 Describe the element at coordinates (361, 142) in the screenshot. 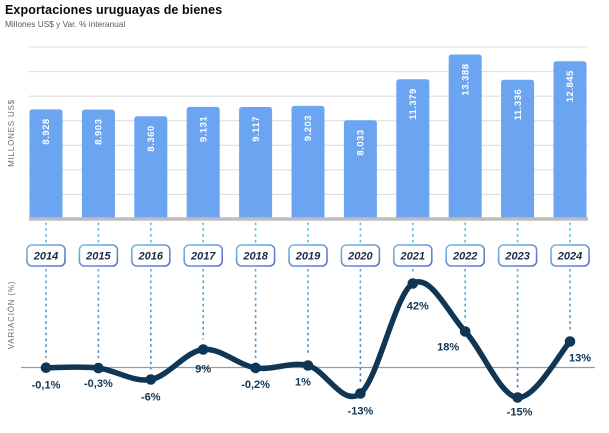

I see `bar-value-label: 8.033` at that location.